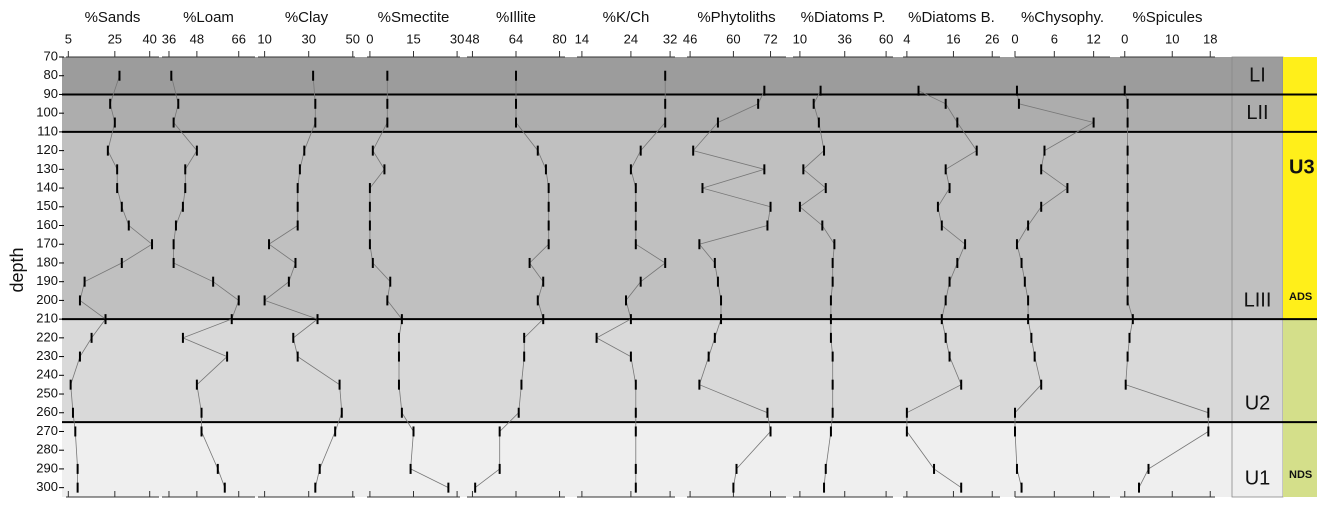 The image size is (1317, 505). What do you see at coordinates (47, 411) in the screenshot?
I see `depth-tick-label: 260` at bounding box center [47, 411].